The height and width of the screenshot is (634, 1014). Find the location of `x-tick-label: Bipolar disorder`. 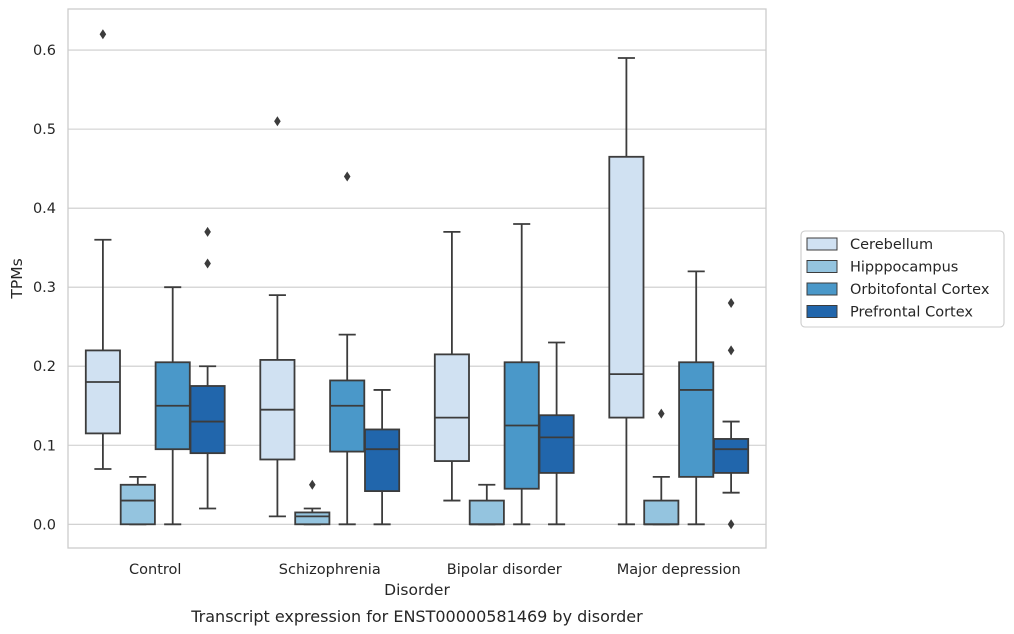

x-tick-label: Bipolar disorder is located at coordinates (504, 570).